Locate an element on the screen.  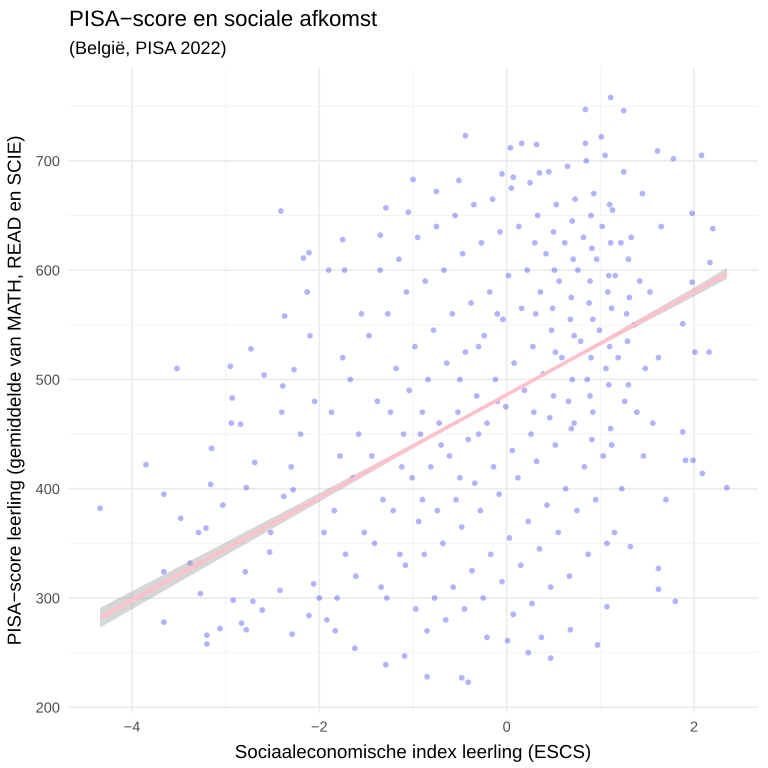
x-tick-label: −2 is located at coordinates (319, 727).